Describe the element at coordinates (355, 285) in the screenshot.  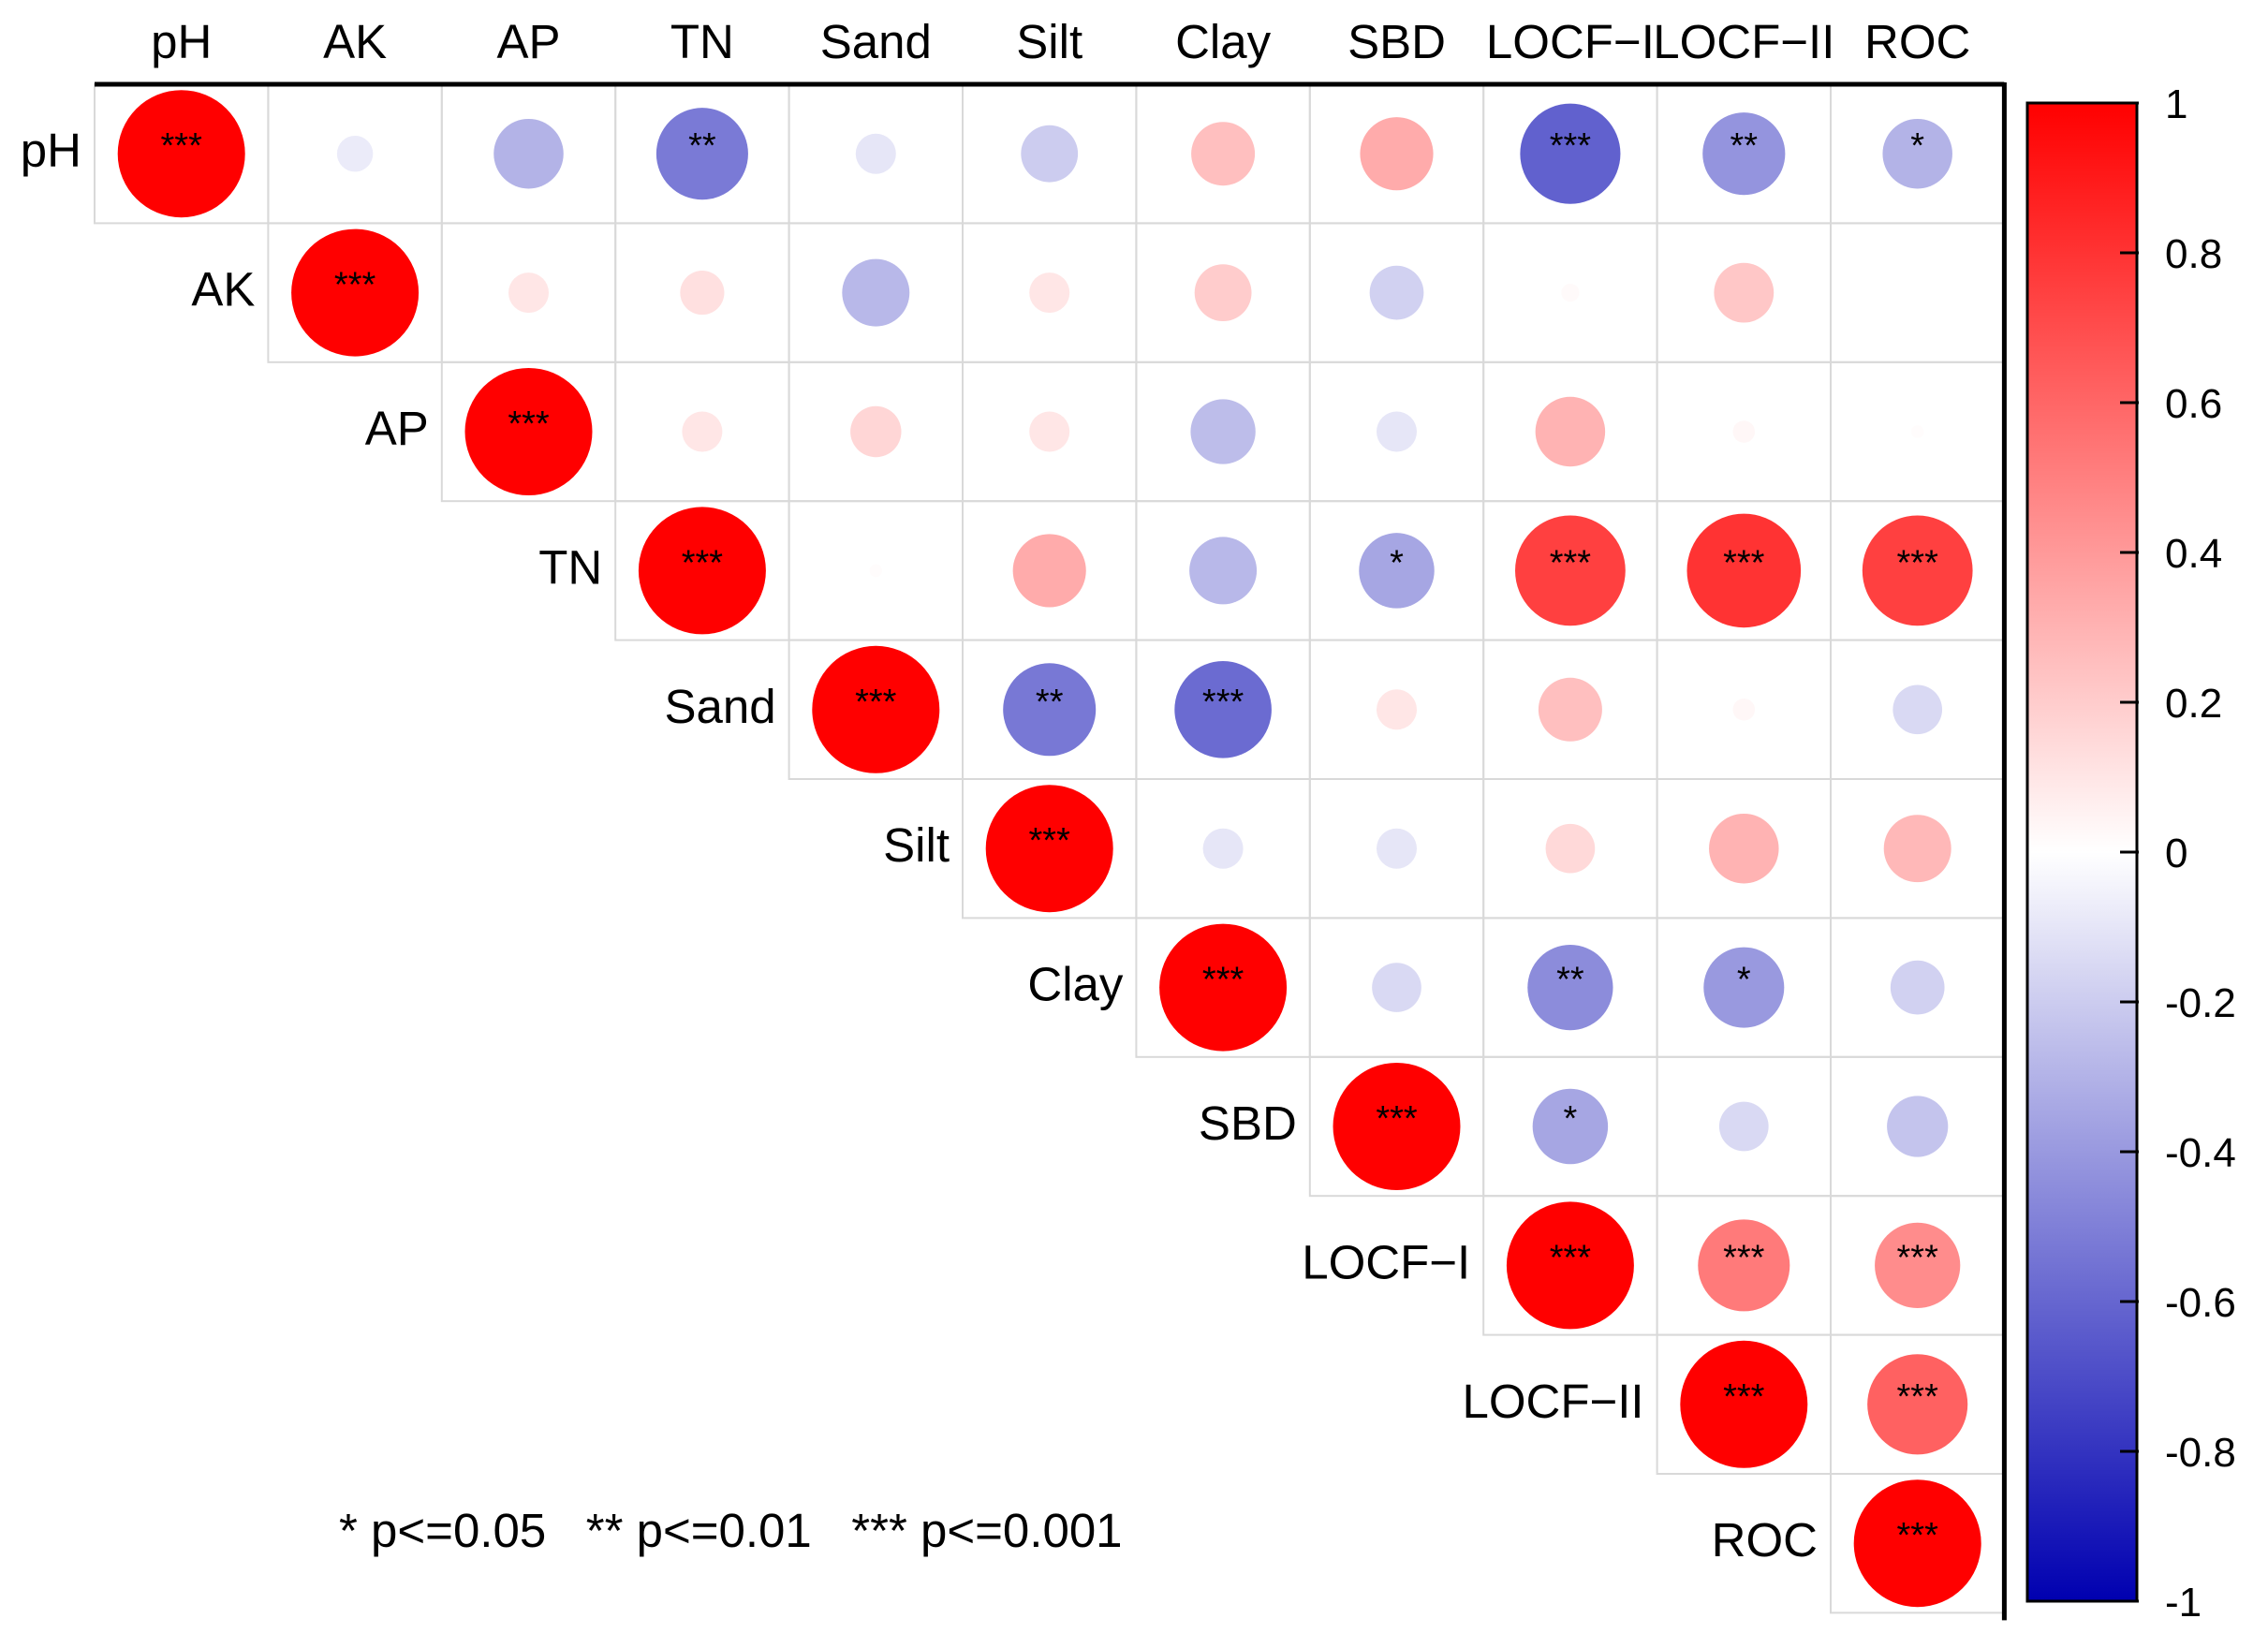
I see `sig-mark-1-1: ***` at that location.